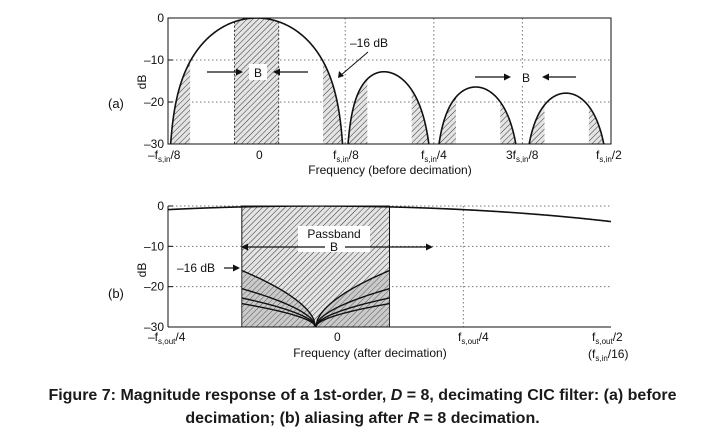 The height and width of the screenshot is (446, 725). I want to click on ytick-a-label-2: –20, so click(154, 102).